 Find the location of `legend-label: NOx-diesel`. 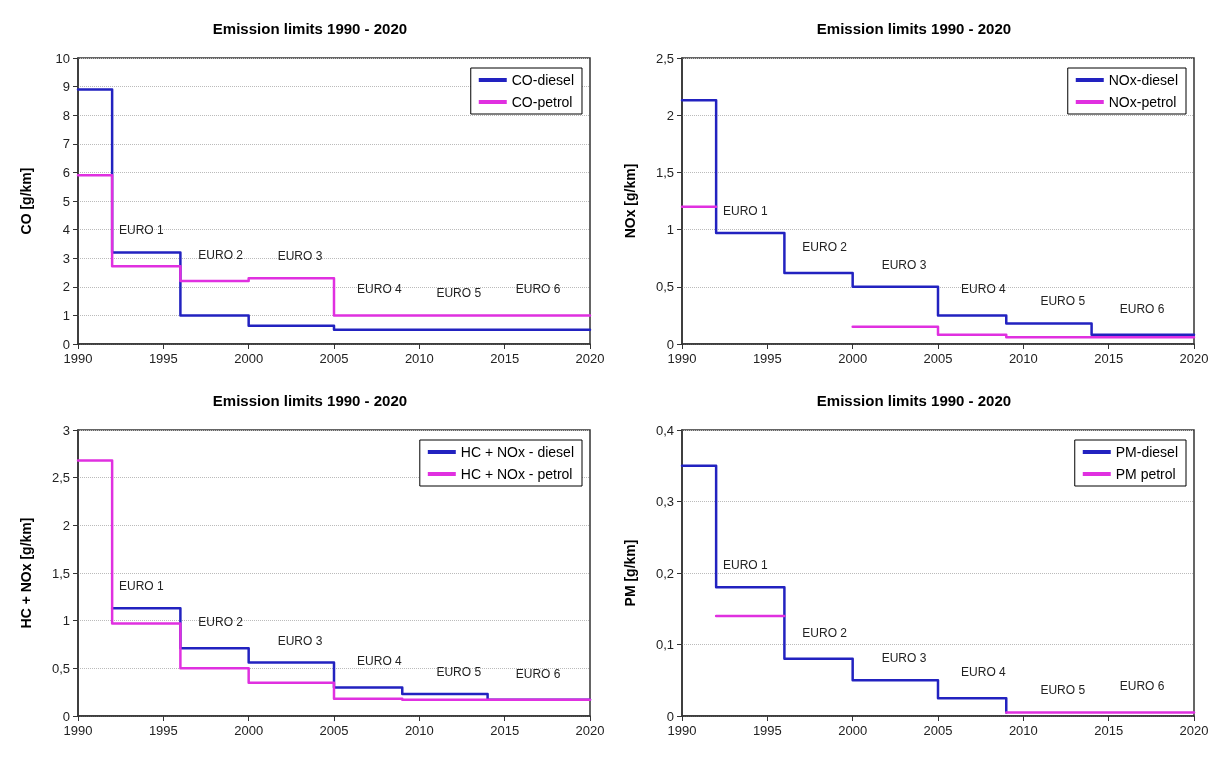

legend-label: NOx-diesel is located at coordinates (1143, 80).